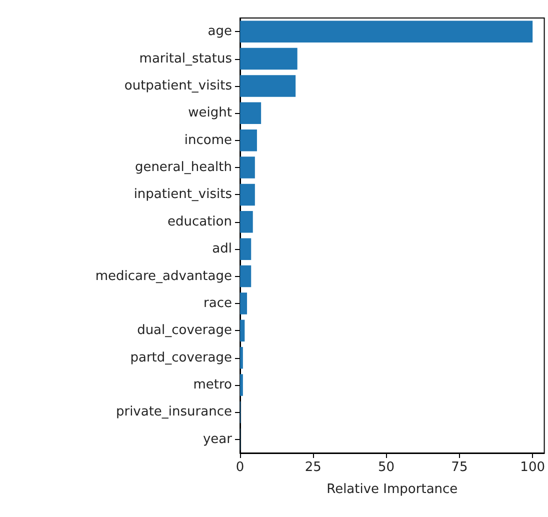 Image resolution: width=548 pixels, height=517 pixels. I want to click on y-tick-label: partd_coverage, so click(181, 358).